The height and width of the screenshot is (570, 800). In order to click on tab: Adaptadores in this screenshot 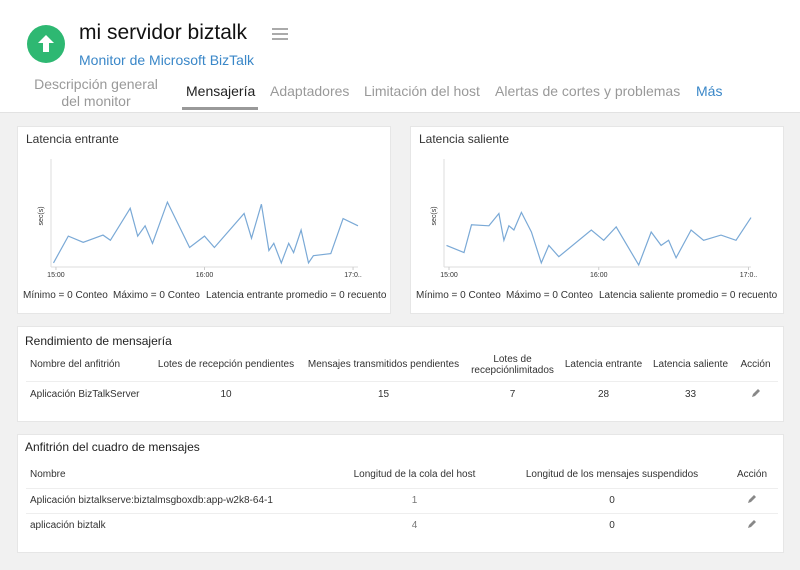, I will do `click(310, 91)`.